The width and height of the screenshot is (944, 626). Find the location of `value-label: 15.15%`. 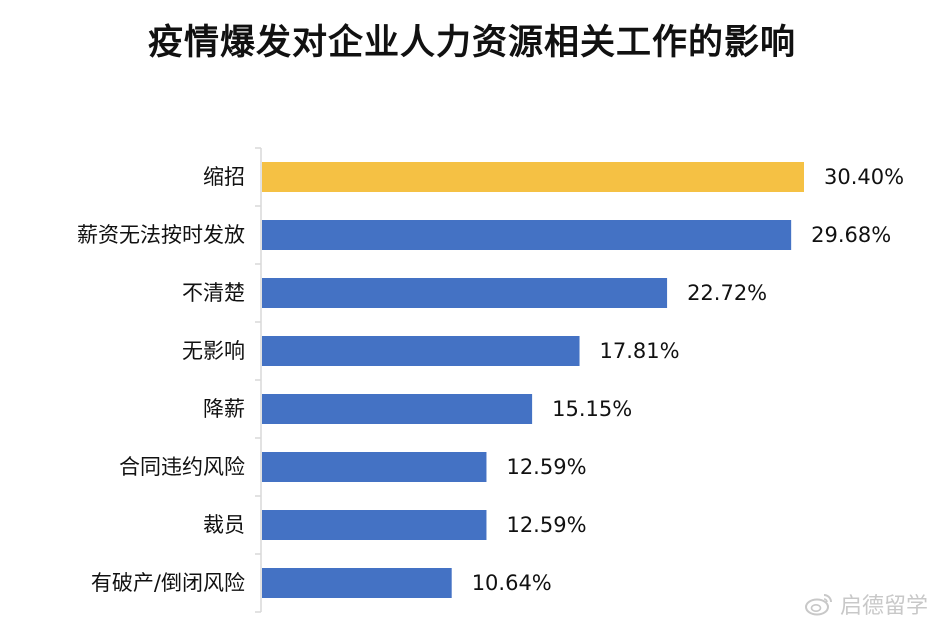

value-label: 15.15% is located at coordinates (592, 409).